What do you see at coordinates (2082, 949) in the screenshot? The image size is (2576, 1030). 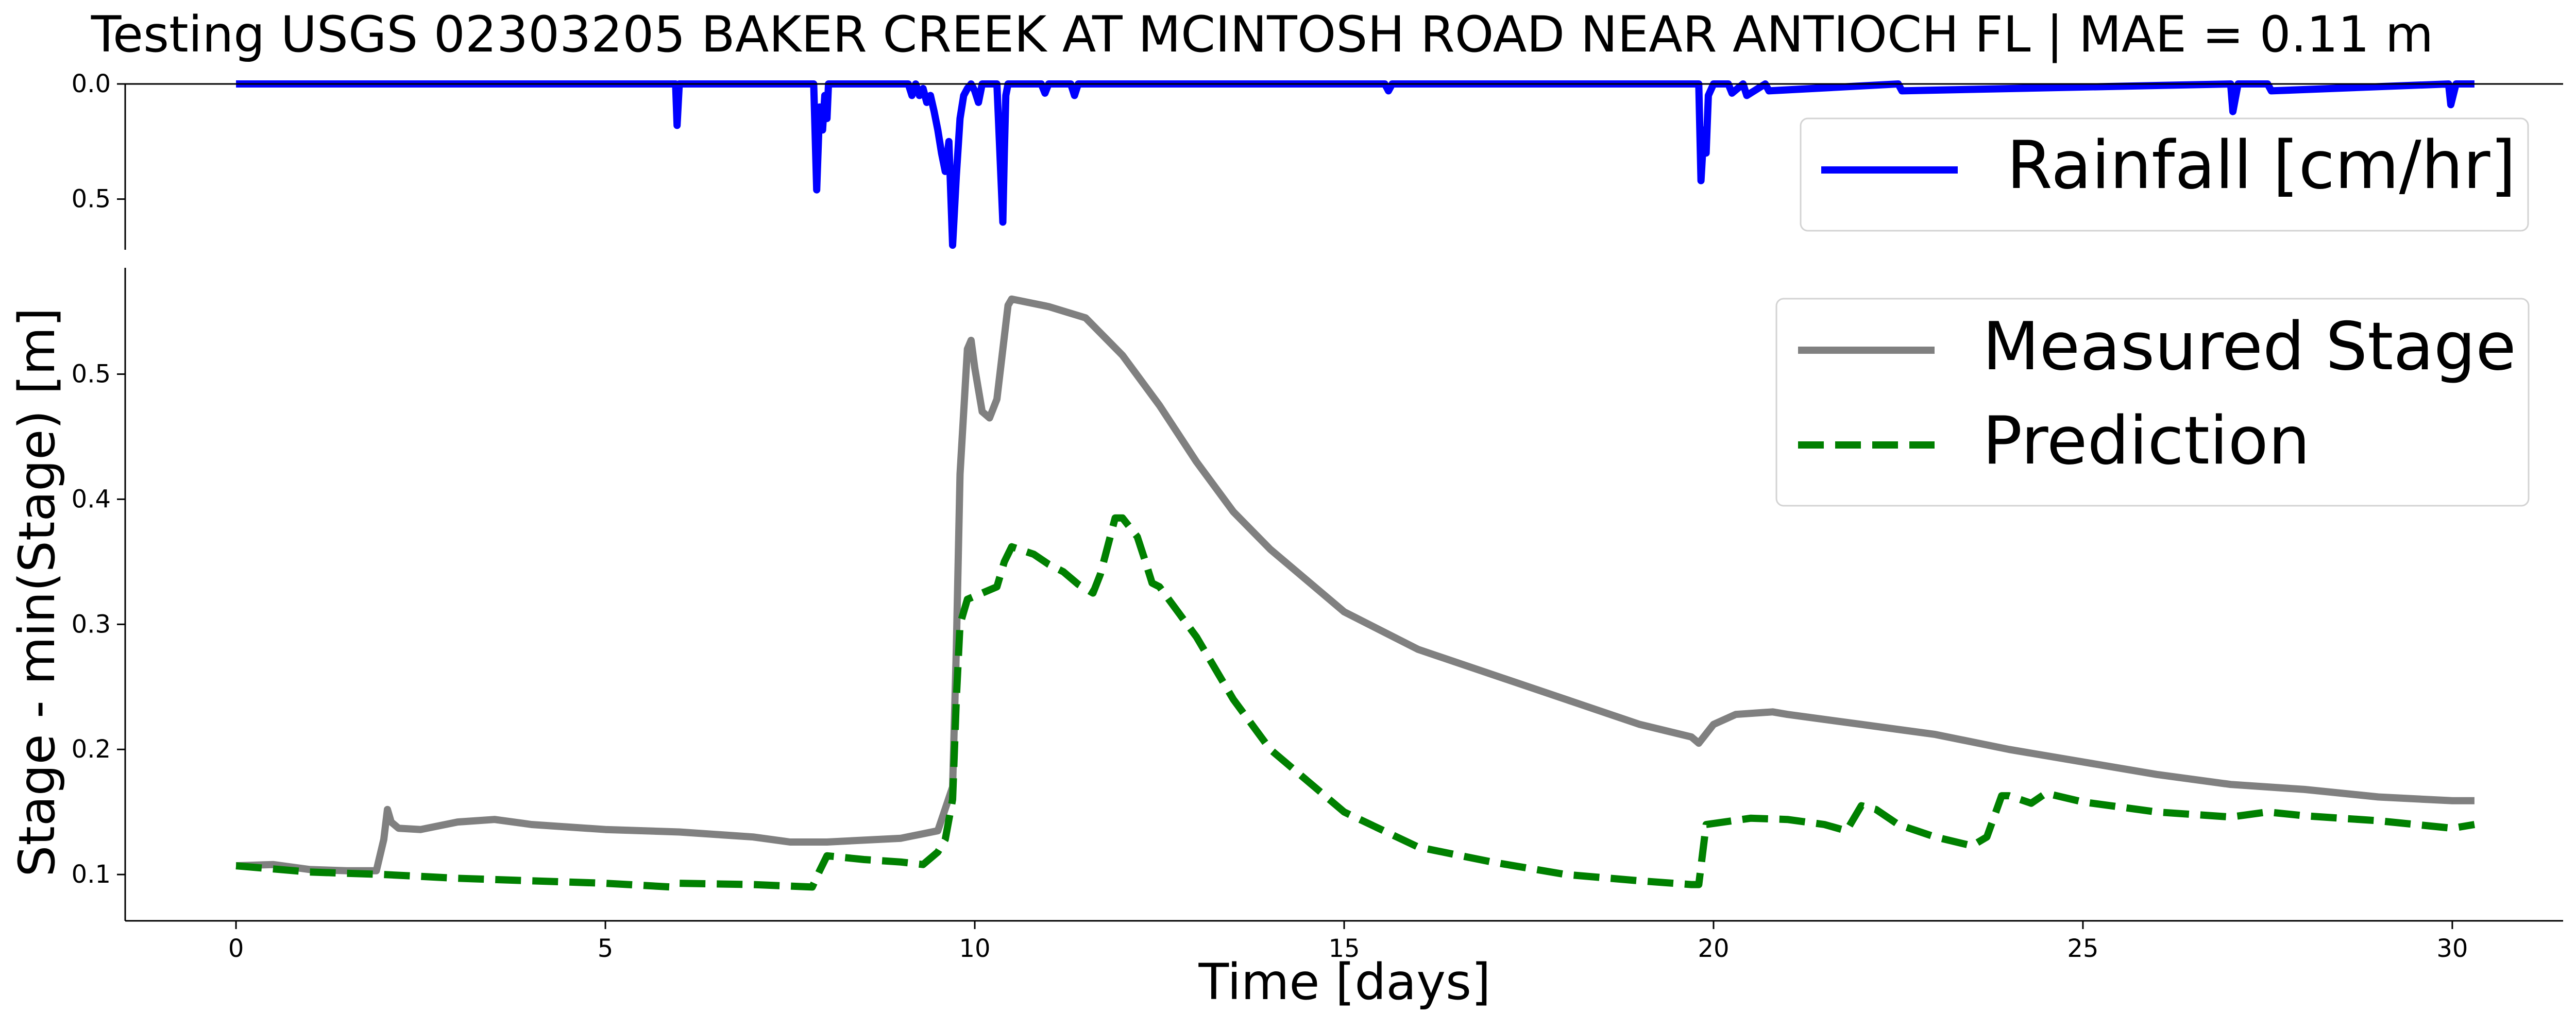 I see `x-tick-label: 25` at bounding box center [2082, 949].